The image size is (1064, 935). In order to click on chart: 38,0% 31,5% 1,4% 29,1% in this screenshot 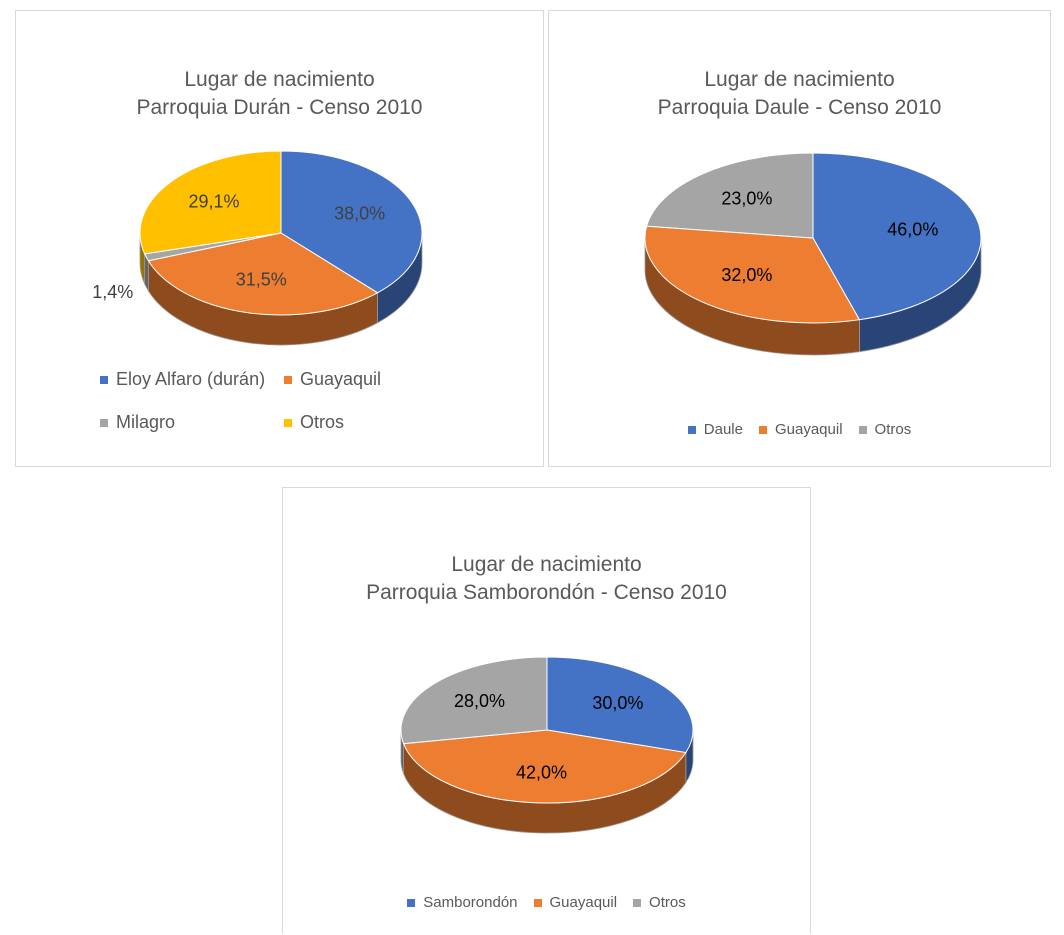, I will do `click(257, 248)`.